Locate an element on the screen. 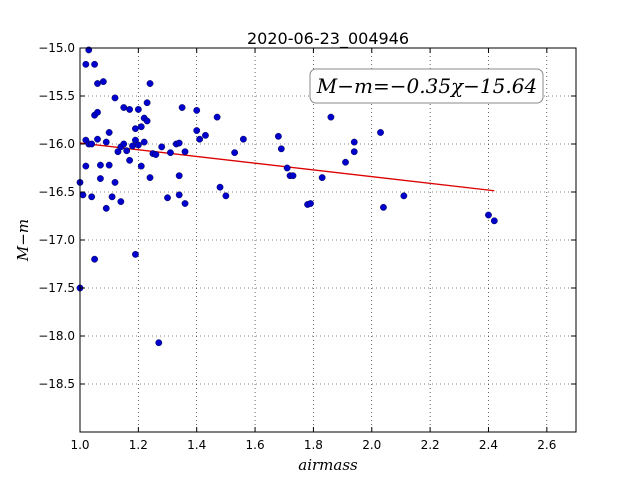 The height and width of the screenshot is (480, 640). x-tick-label: 1.0 is located at coordinates (79, 445).